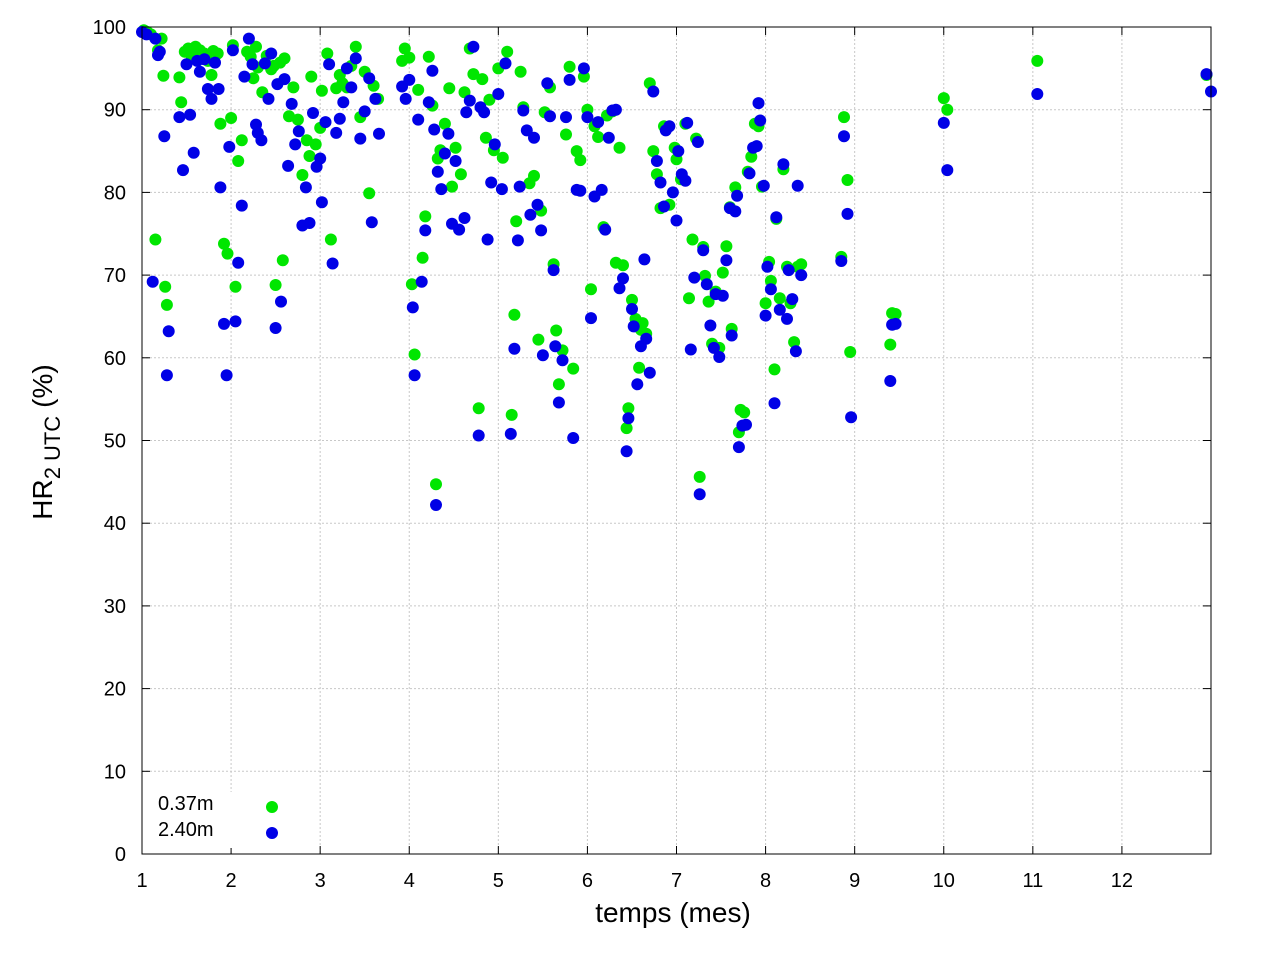 The width and height of the screenshot is (1280, 960). Describe the element at coordinates (115, 111) in the screenshot. I see `y-tick-label: 90` at that location.